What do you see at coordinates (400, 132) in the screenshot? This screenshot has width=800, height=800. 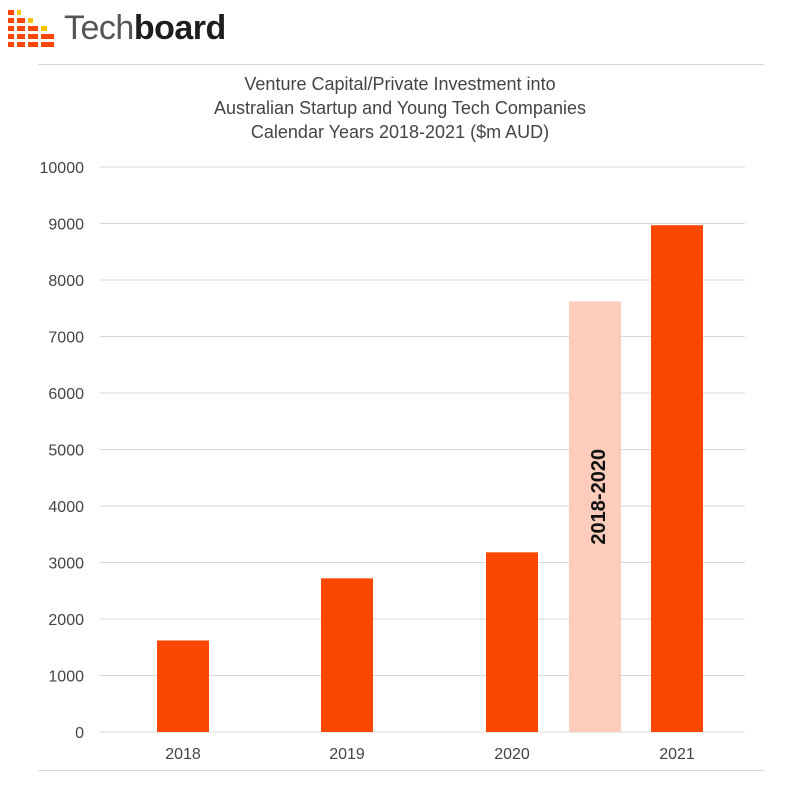 I see `chart-title-line-3: Calendar Years 2018-2021 ($m AUD)` at bounding box center [400, 132].